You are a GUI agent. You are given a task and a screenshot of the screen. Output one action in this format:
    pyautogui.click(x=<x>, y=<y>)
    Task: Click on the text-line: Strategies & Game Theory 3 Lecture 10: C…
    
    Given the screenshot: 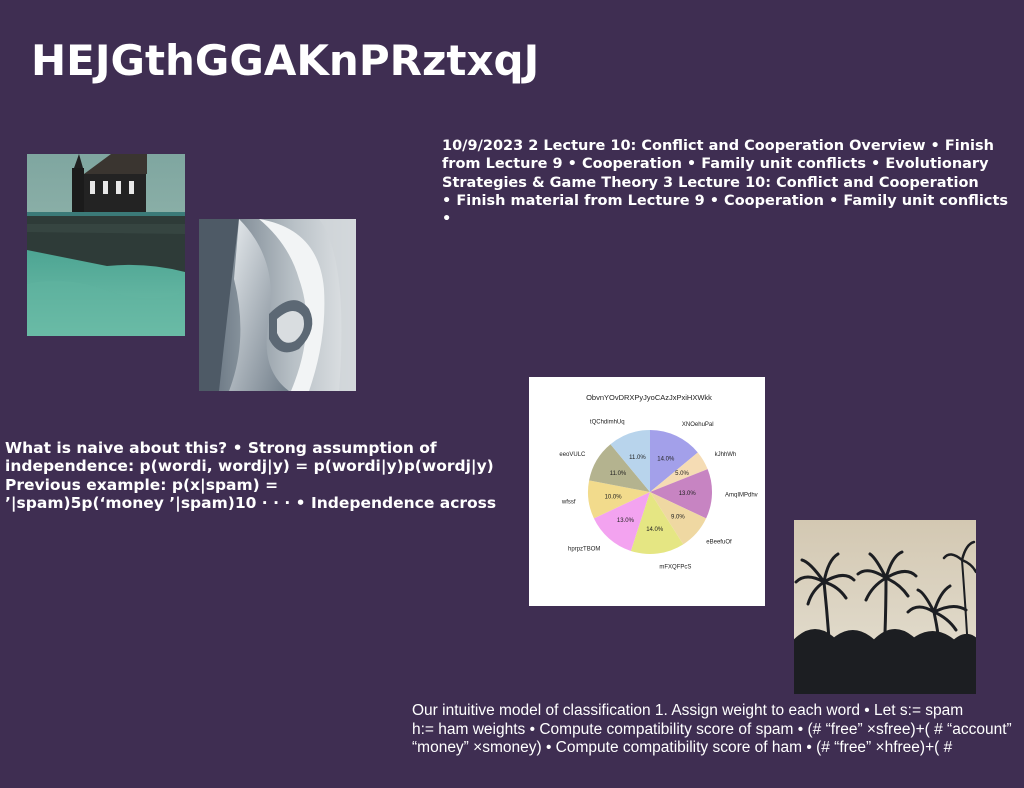 What is the action you would take?
    pyautogui.click(x=710, y=182)
    